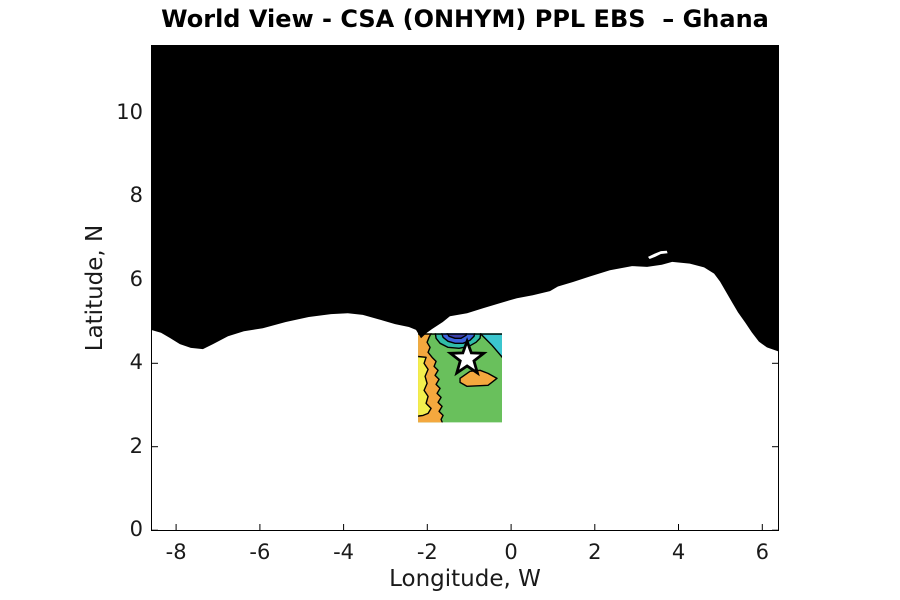 Image resolution: width=900 pixels, height=600 pixels. What do you see at coordinates (425, 386) in the screenshot?
I see `contour-band-yellow-strip` at bounding box center [425, 386].